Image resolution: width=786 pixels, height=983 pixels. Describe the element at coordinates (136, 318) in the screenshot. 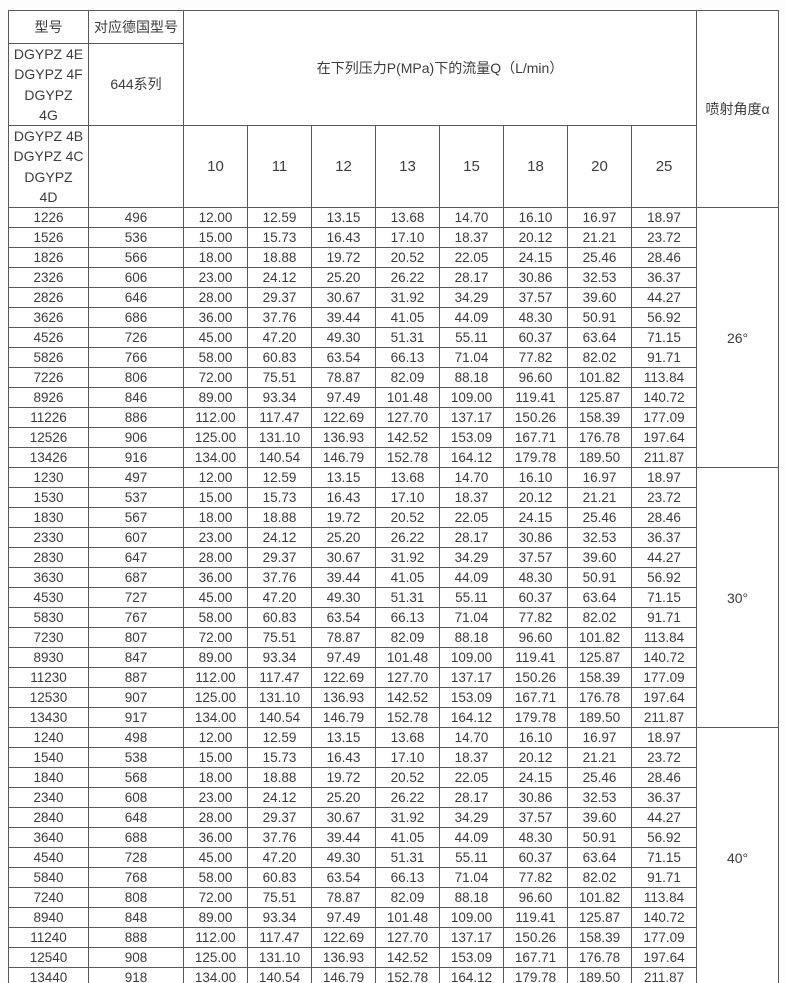

I see `german-model-cell: 686` at that location.